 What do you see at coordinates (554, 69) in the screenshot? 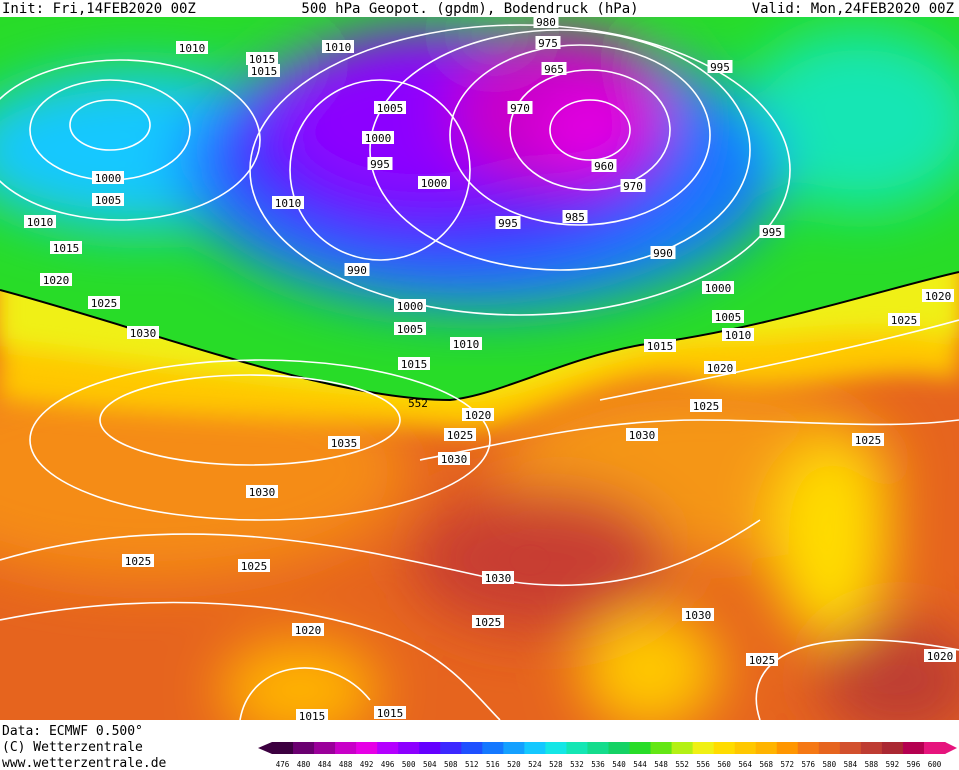
I see `isobar-label: 965` at bounding box center [554, 69].